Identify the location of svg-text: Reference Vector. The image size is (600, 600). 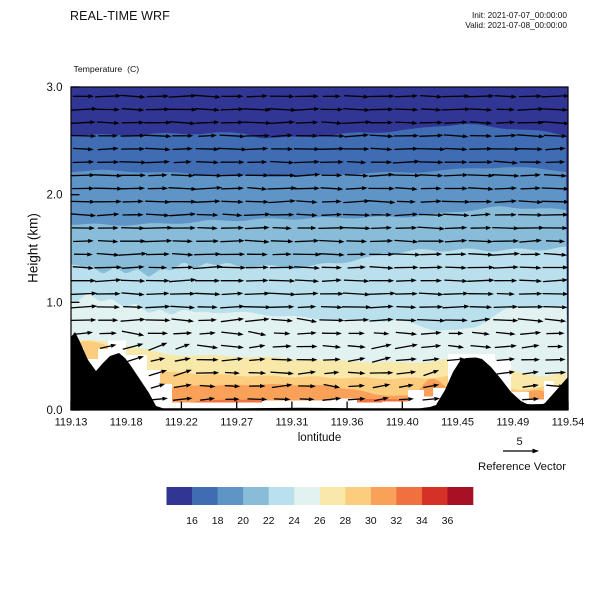
(522, 467).